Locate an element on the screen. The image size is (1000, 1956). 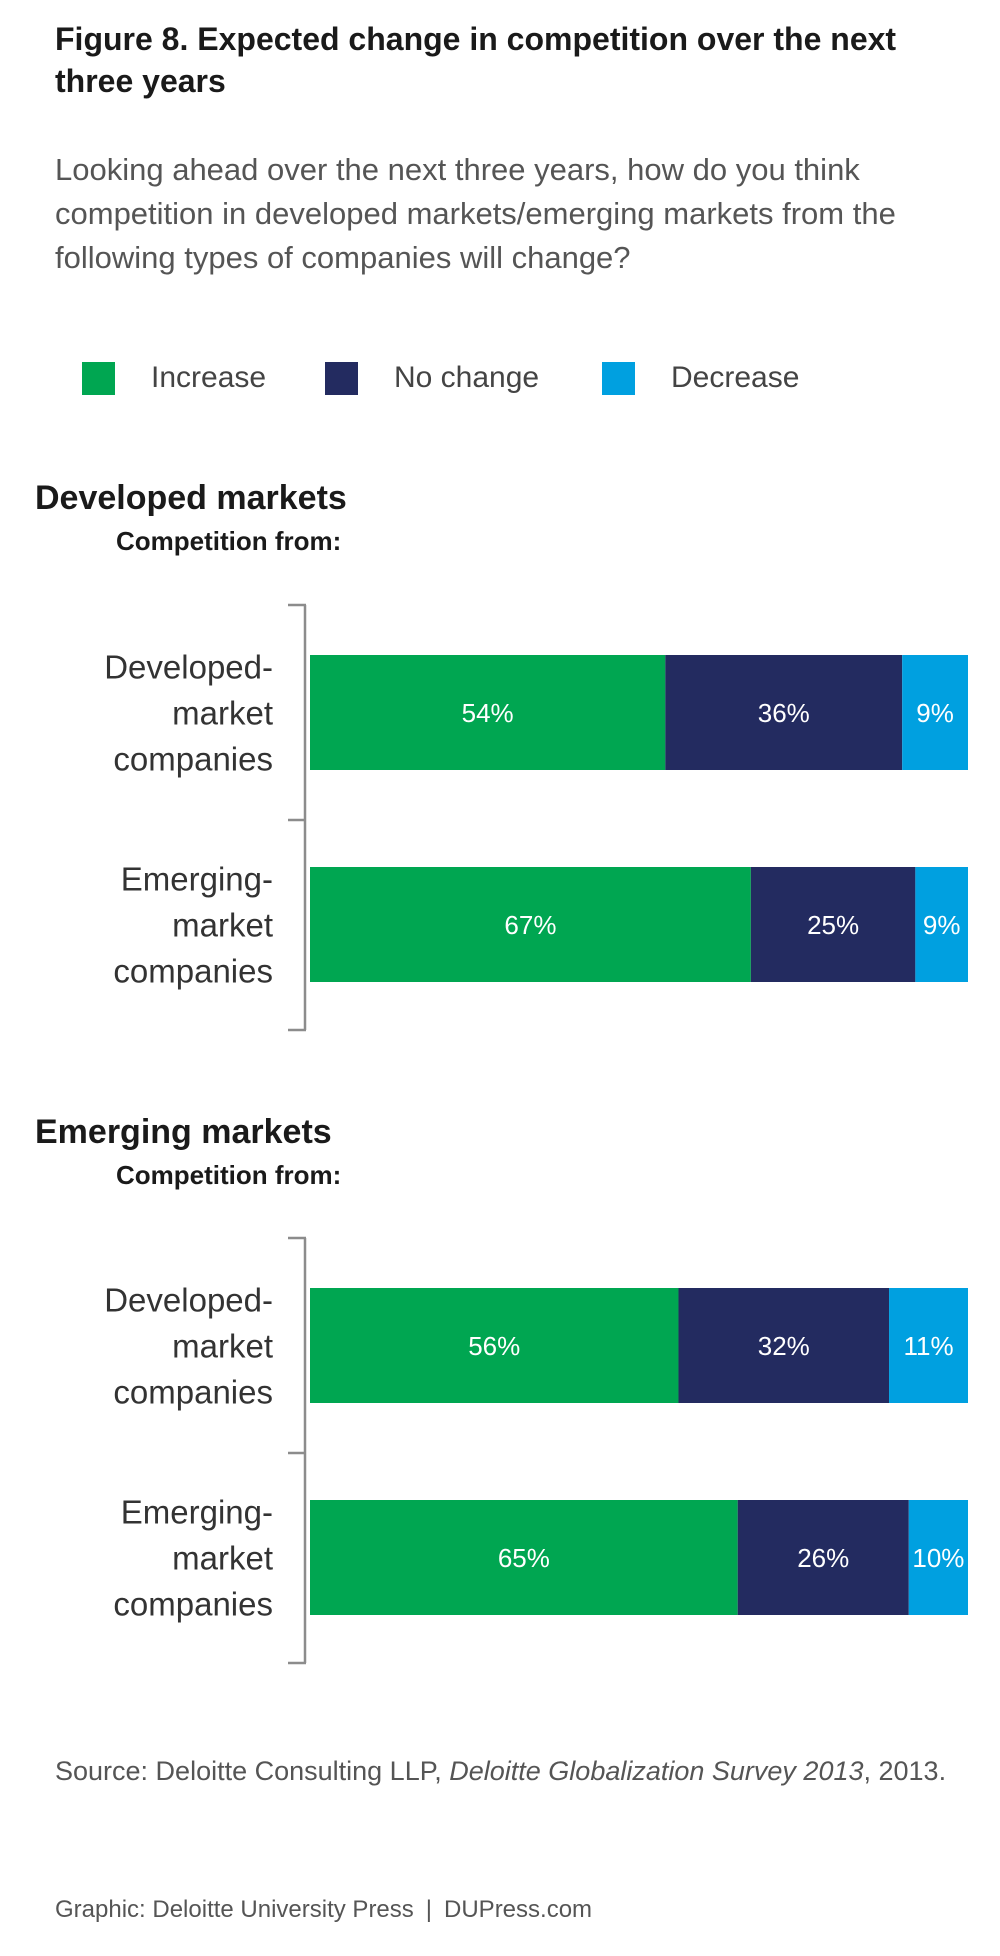
chart-legend: Increase No change Decrease is located at coordinates (532, 378).